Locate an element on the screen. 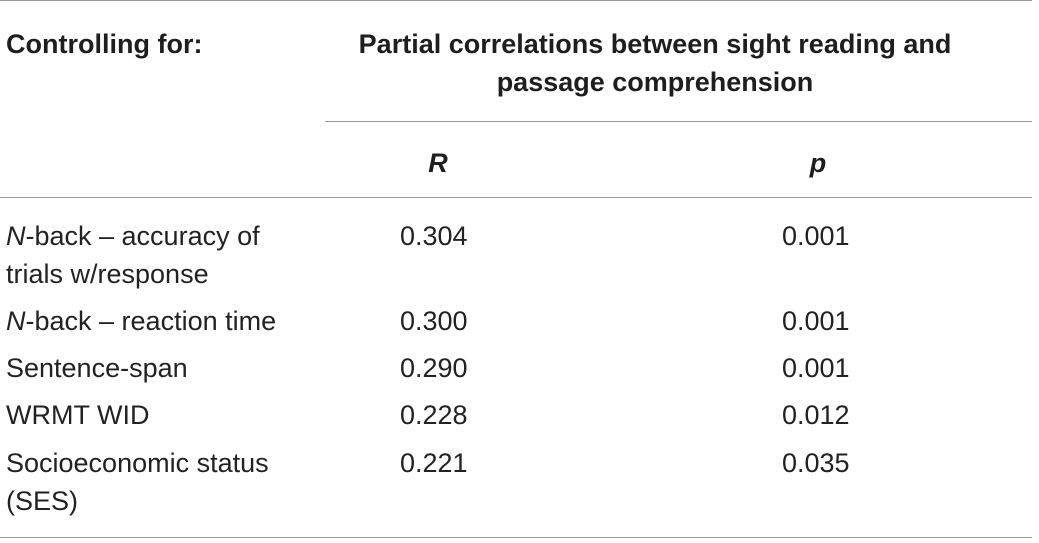  controlling-for-header: Controlling for: is located at coordinates (104, 44).